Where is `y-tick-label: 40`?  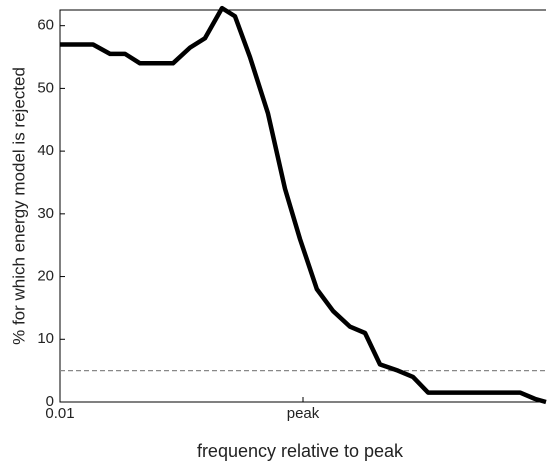
y-tick-label: 40 is located at coordinates (45, 150).